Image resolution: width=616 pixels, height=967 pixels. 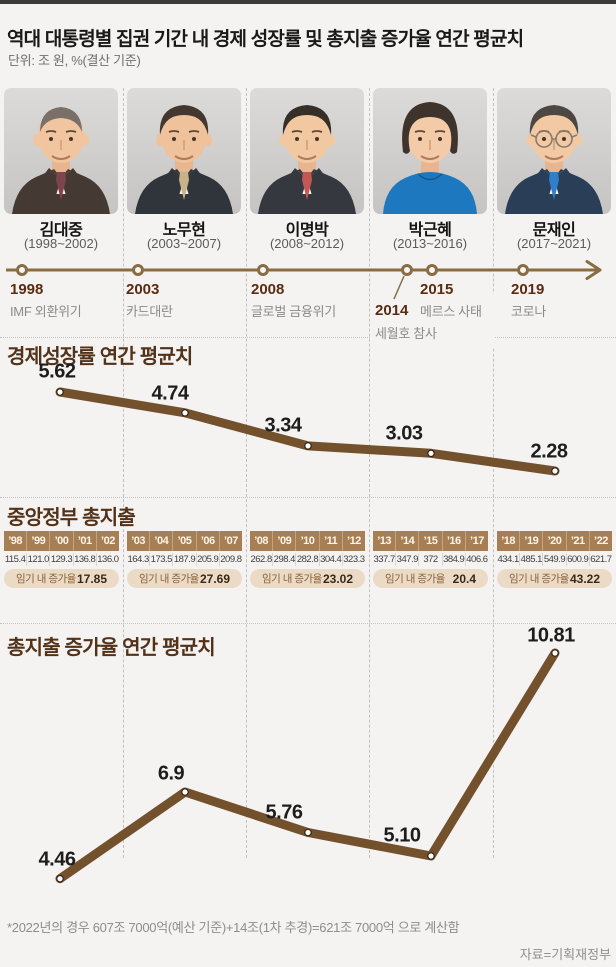 I want to click on timeline-event: 카드대란, so click(x=149, y=311).